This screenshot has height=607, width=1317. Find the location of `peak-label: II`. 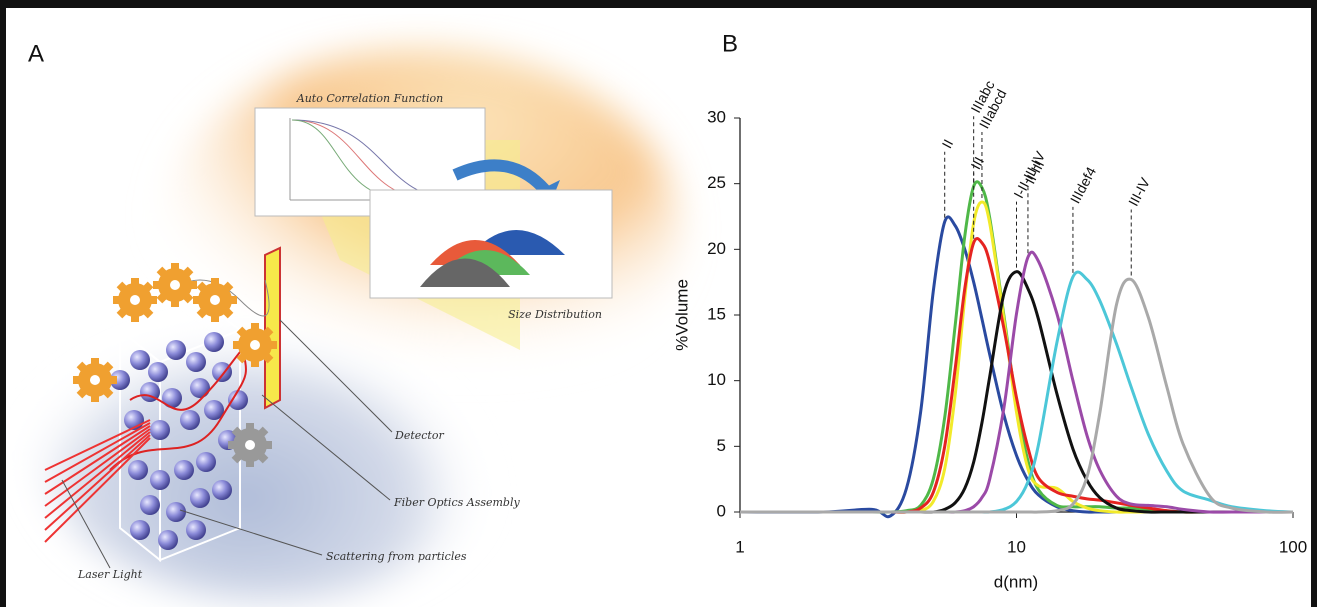

peak-label: II is located at coordinates (948, 144).